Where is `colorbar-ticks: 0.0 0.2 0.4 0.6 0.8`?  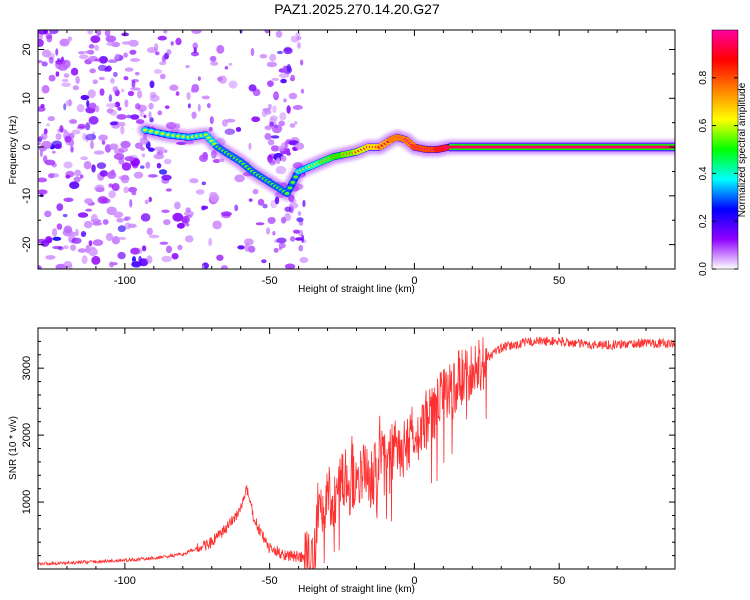 colorbar-ticks: 0.0 0.2 0.4 0.6 0.8 is located at coordinates (718, 173).